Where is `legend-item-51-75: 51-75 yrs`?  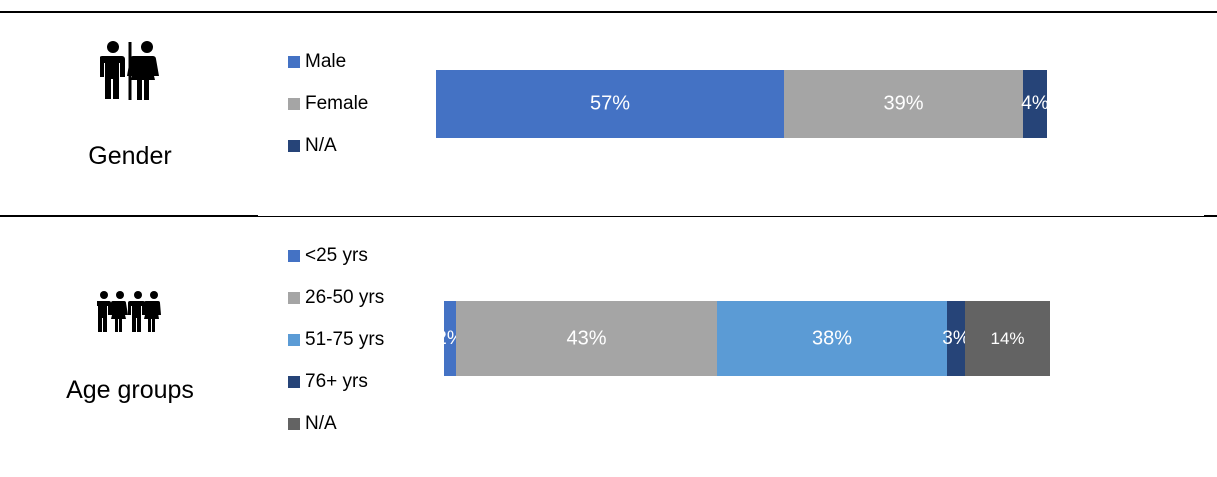
legend-item-51-75: 51-75 yrs is located at coordinates (336, 340).